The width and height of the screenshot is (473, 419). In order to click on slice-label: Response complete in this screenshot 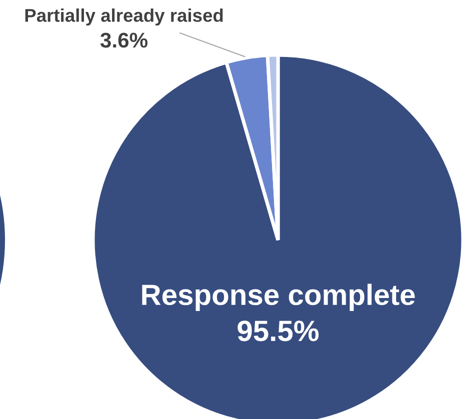, I will do `click(278, 297)`.